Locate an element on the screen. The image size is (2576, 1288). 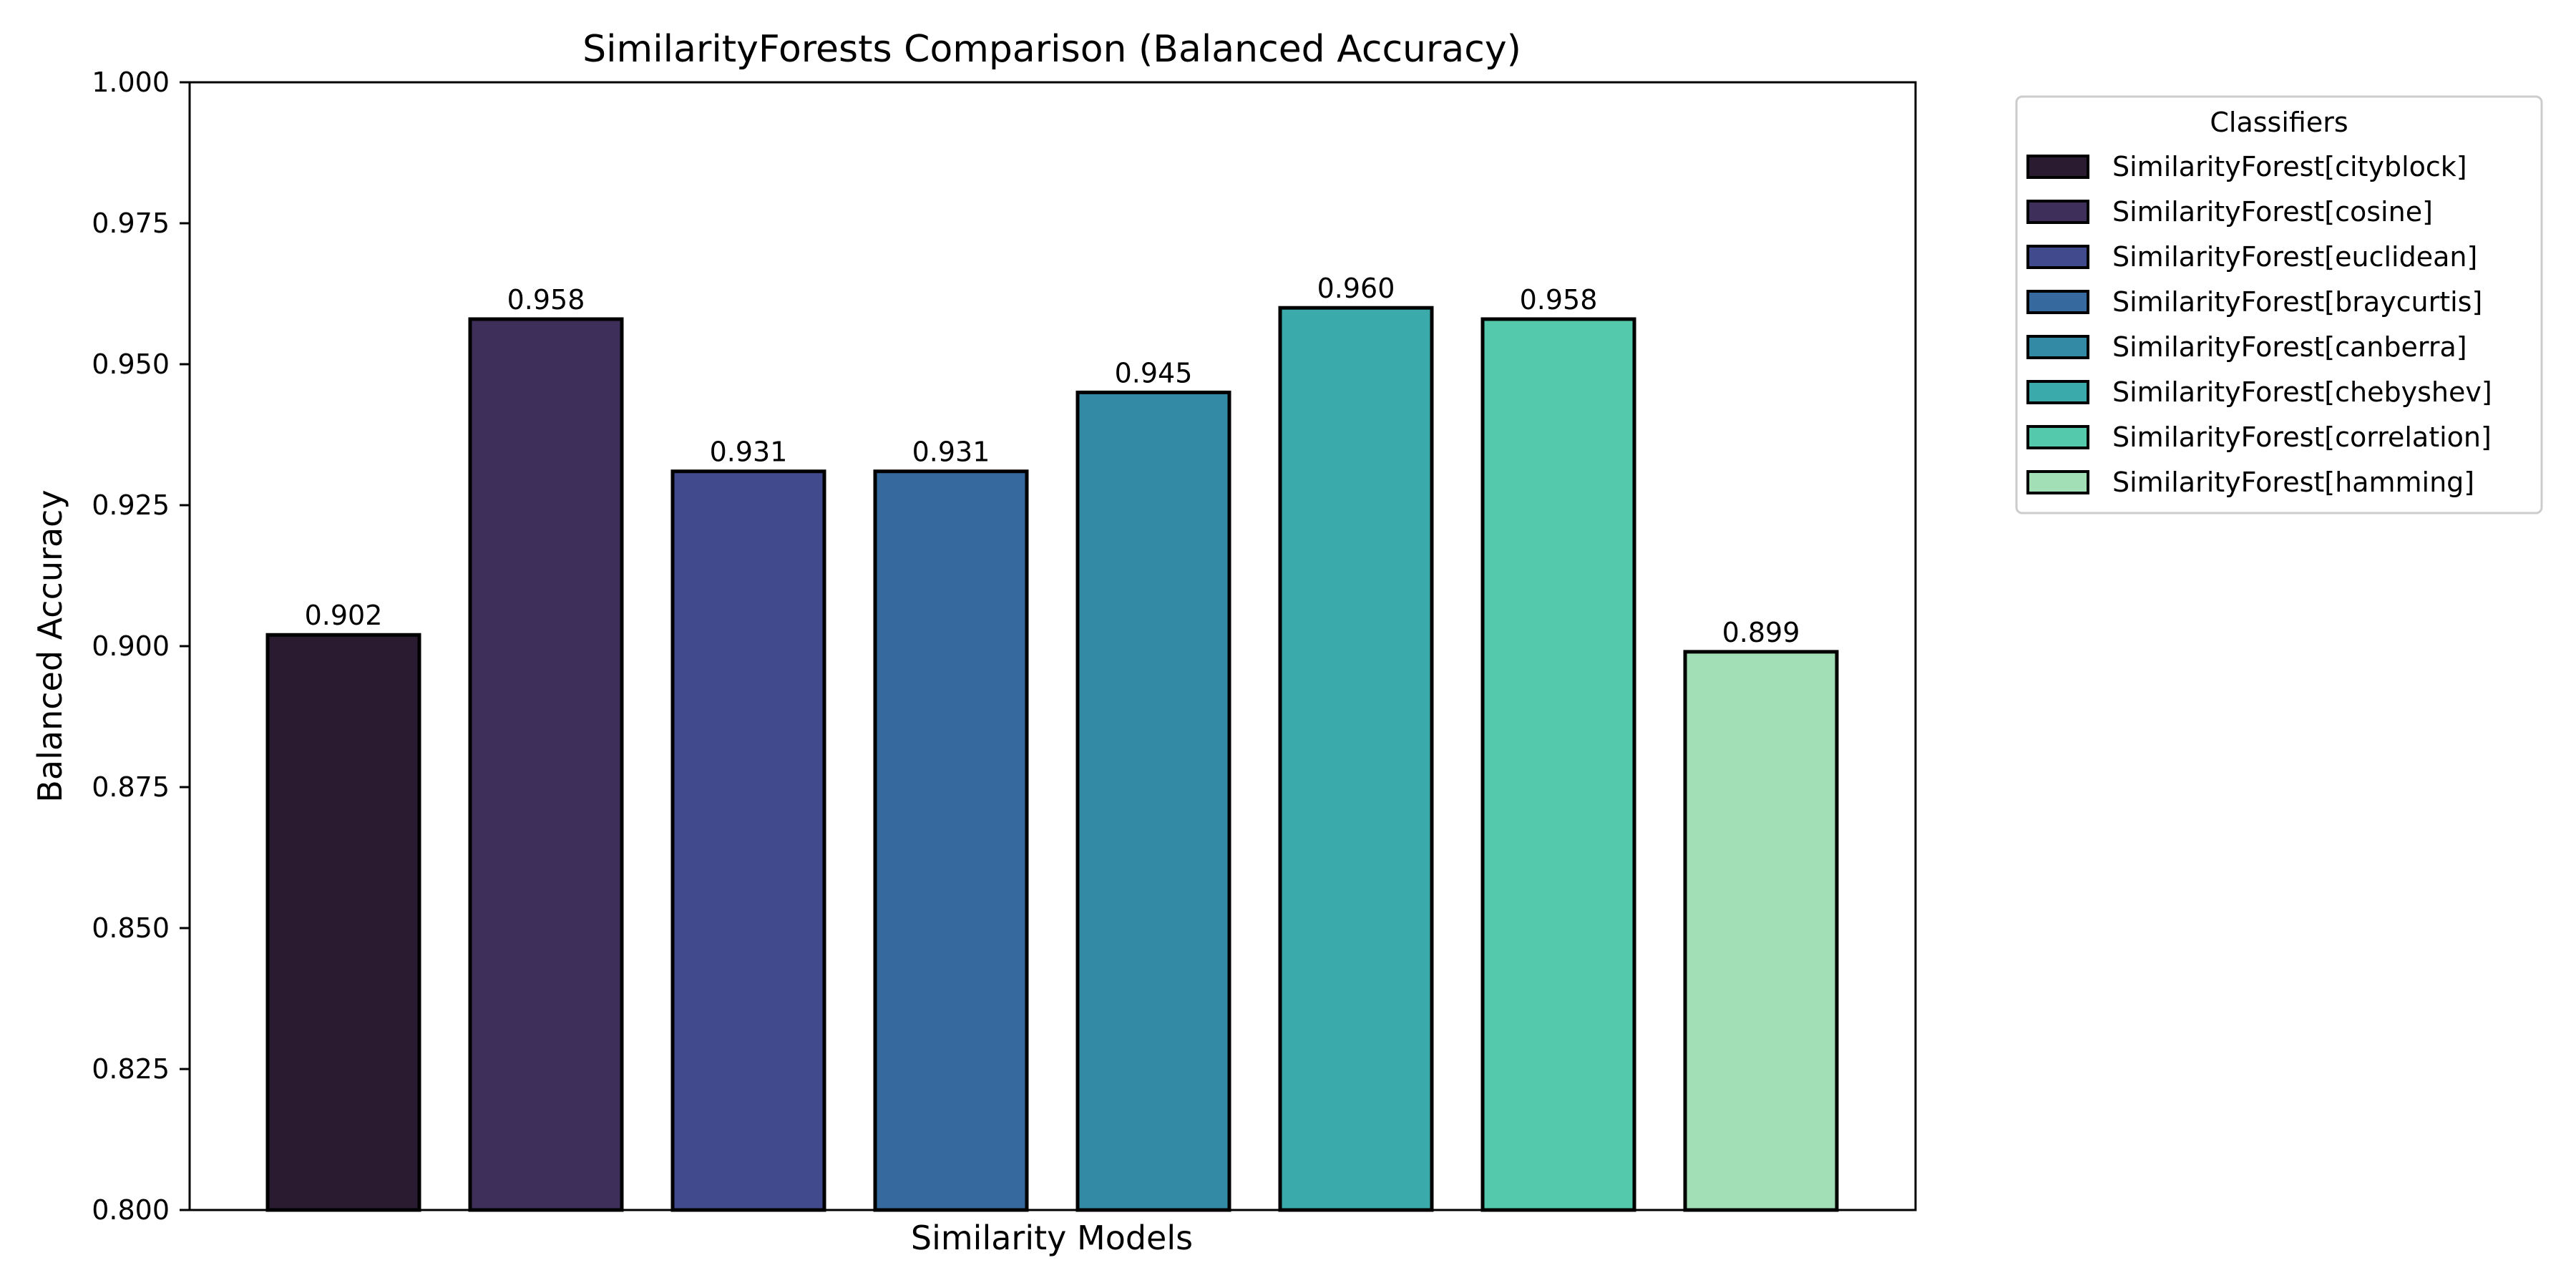
x-axis-label: Similarity Models is located at coordinates (1052, 1238).